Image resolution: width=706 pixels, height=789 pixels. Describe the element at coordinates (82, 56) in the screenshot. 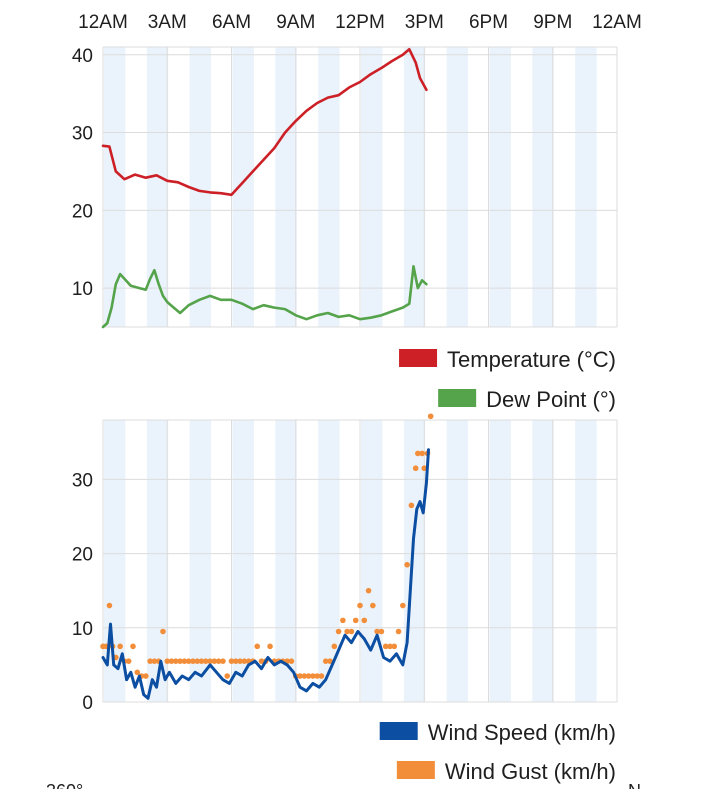

I see `y-tick-label: 40` at that location.